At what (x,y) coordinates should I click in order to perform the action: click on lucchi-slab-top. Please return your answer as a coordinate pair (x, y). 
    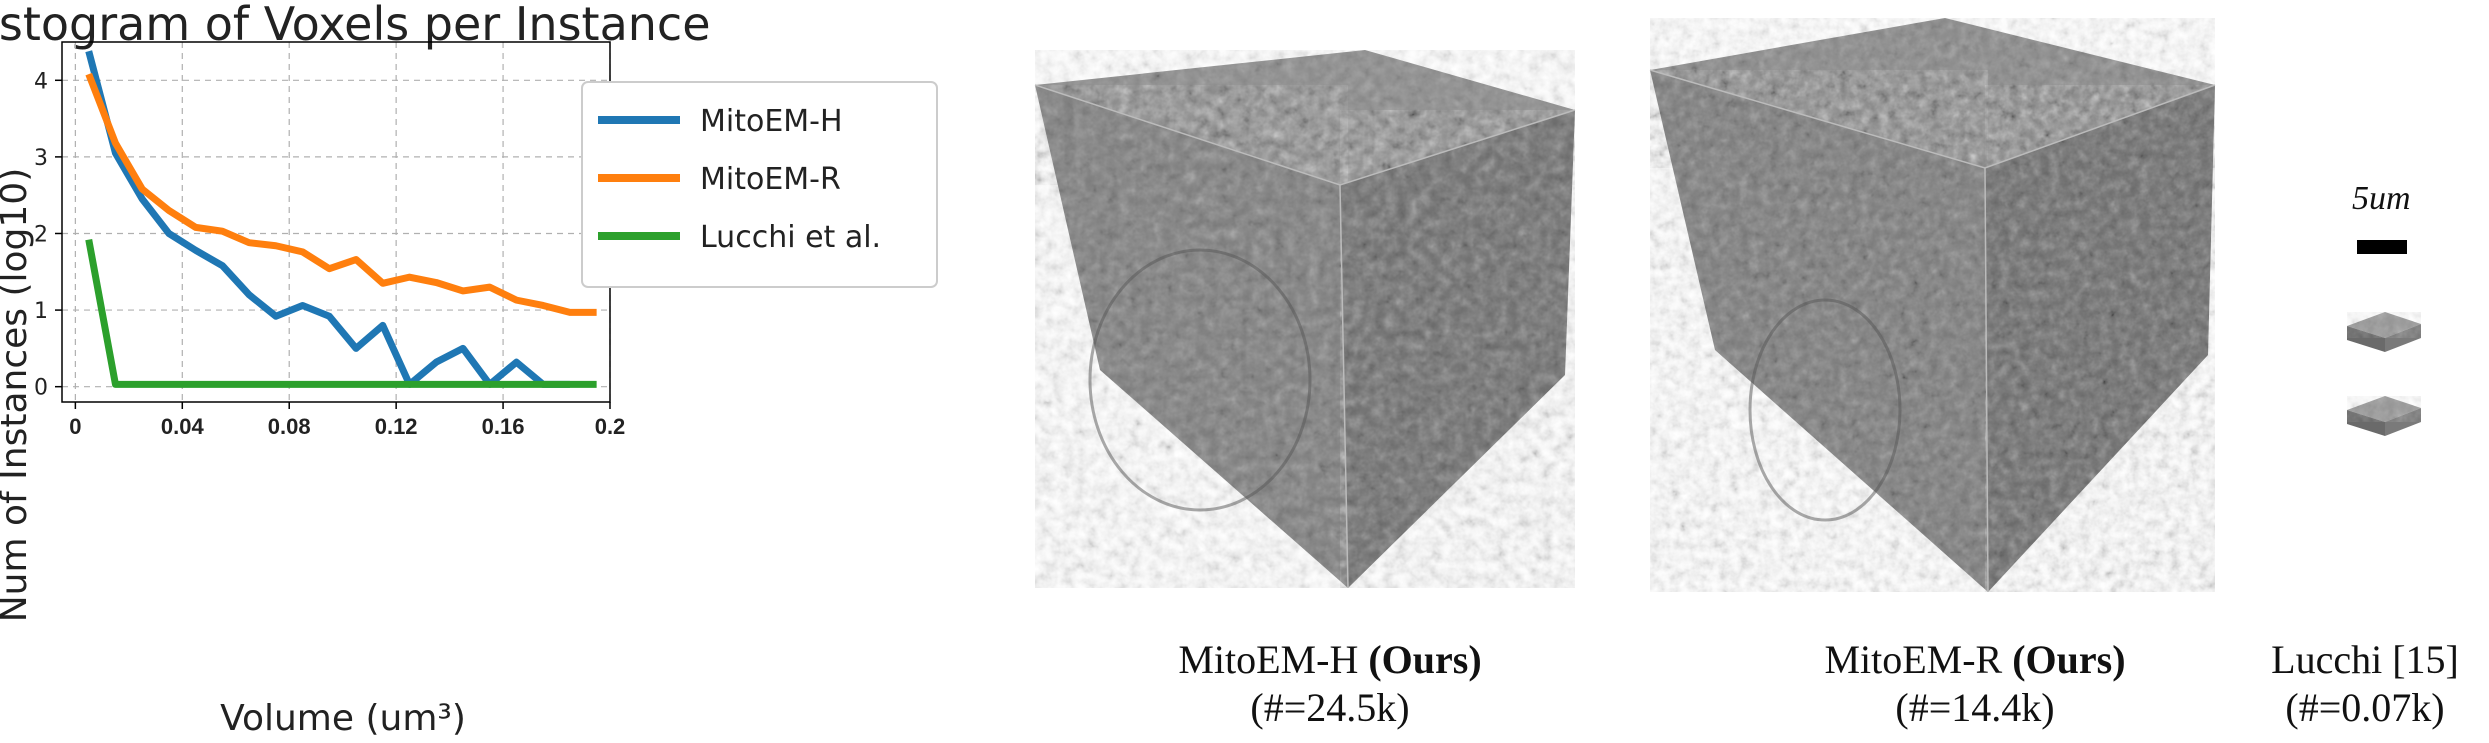
    Looking at the image, I should click on (2384, 332).